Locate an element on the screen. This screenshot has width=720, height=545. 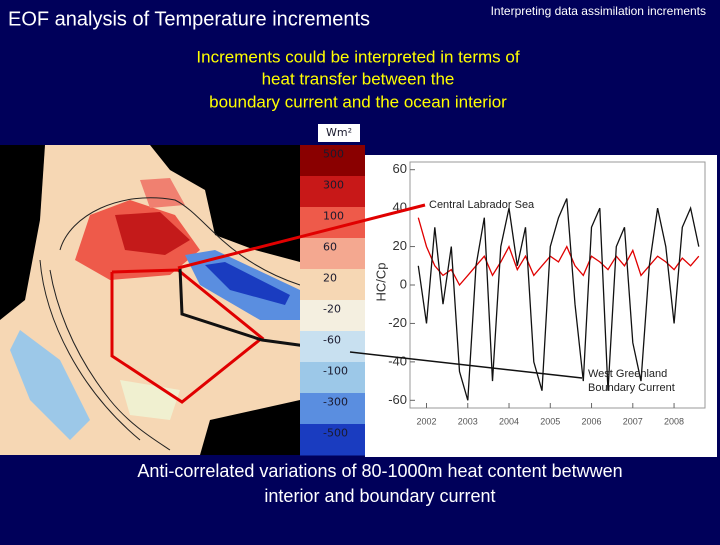
colorbar-label: 100 is located at coordinates (333, 215).